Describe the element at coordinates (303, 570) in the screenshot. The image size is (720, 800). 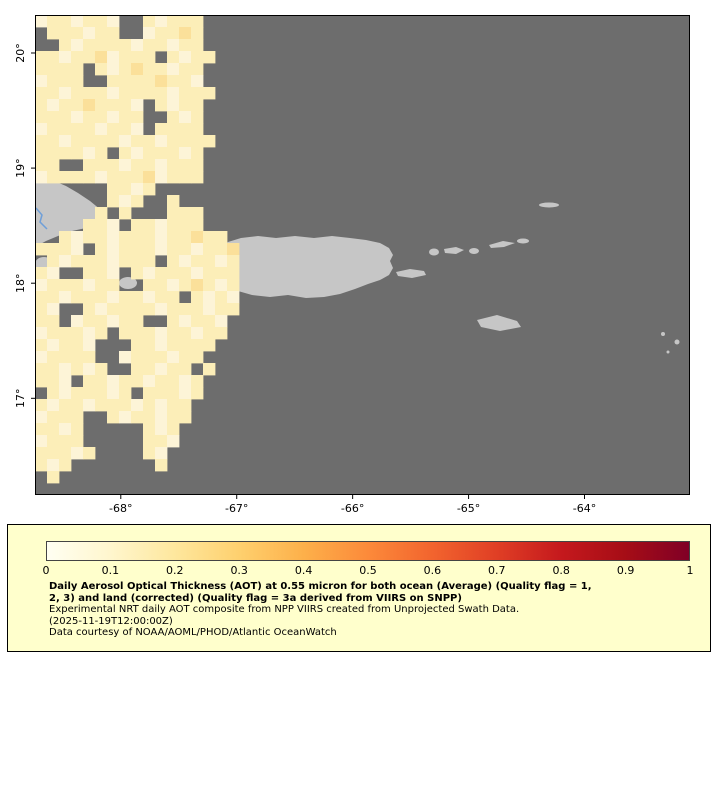
I see `colorbar-tick-label: 0.4` at that location.